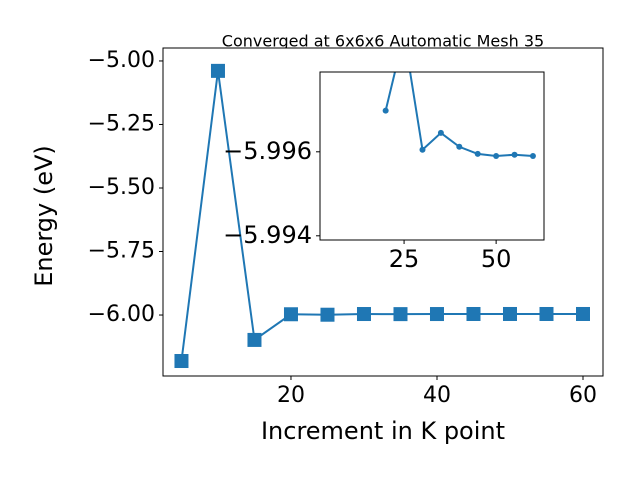  I want to click on y-axis-label: Energy (eV), so click(44, 216).